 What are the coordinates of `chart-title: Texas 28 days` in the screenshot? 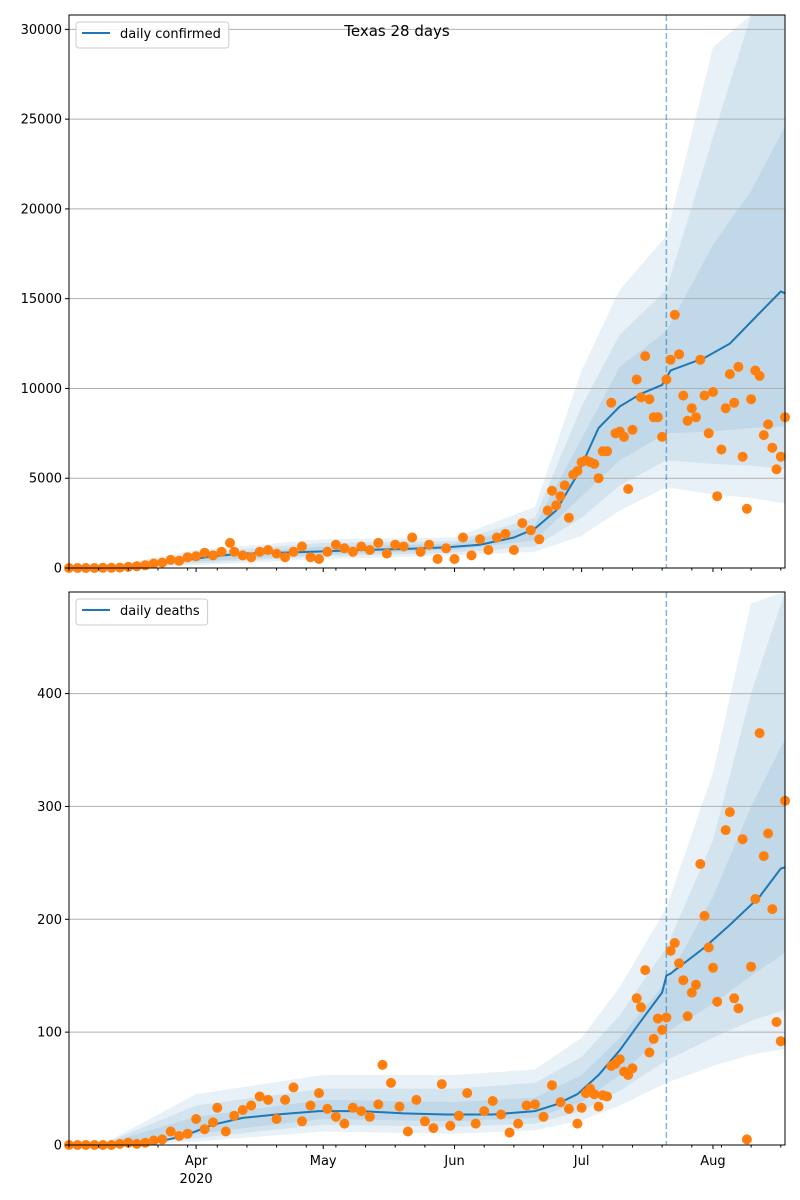 It's located at (396, 31).